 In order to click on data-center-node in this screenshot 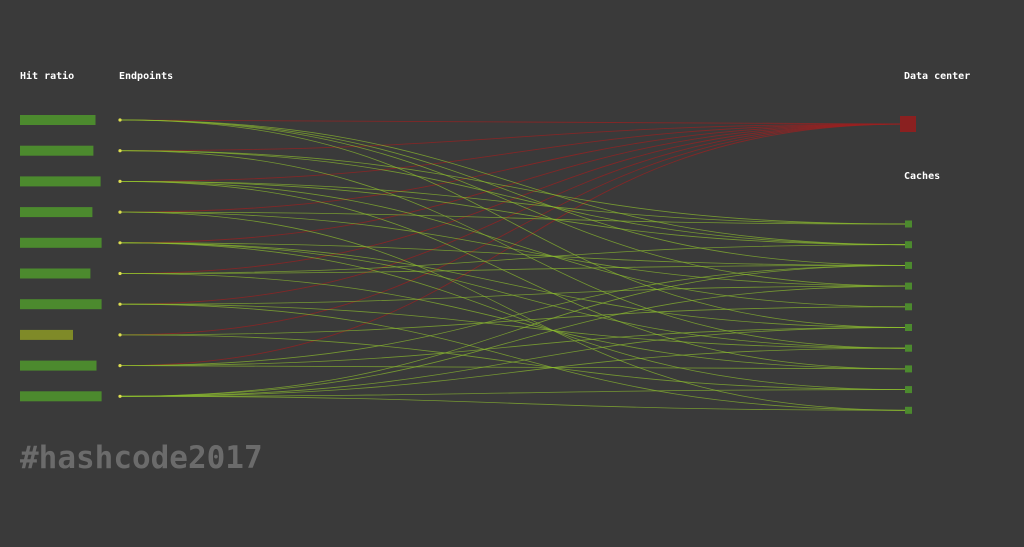, I will do `click(908, 124)`.